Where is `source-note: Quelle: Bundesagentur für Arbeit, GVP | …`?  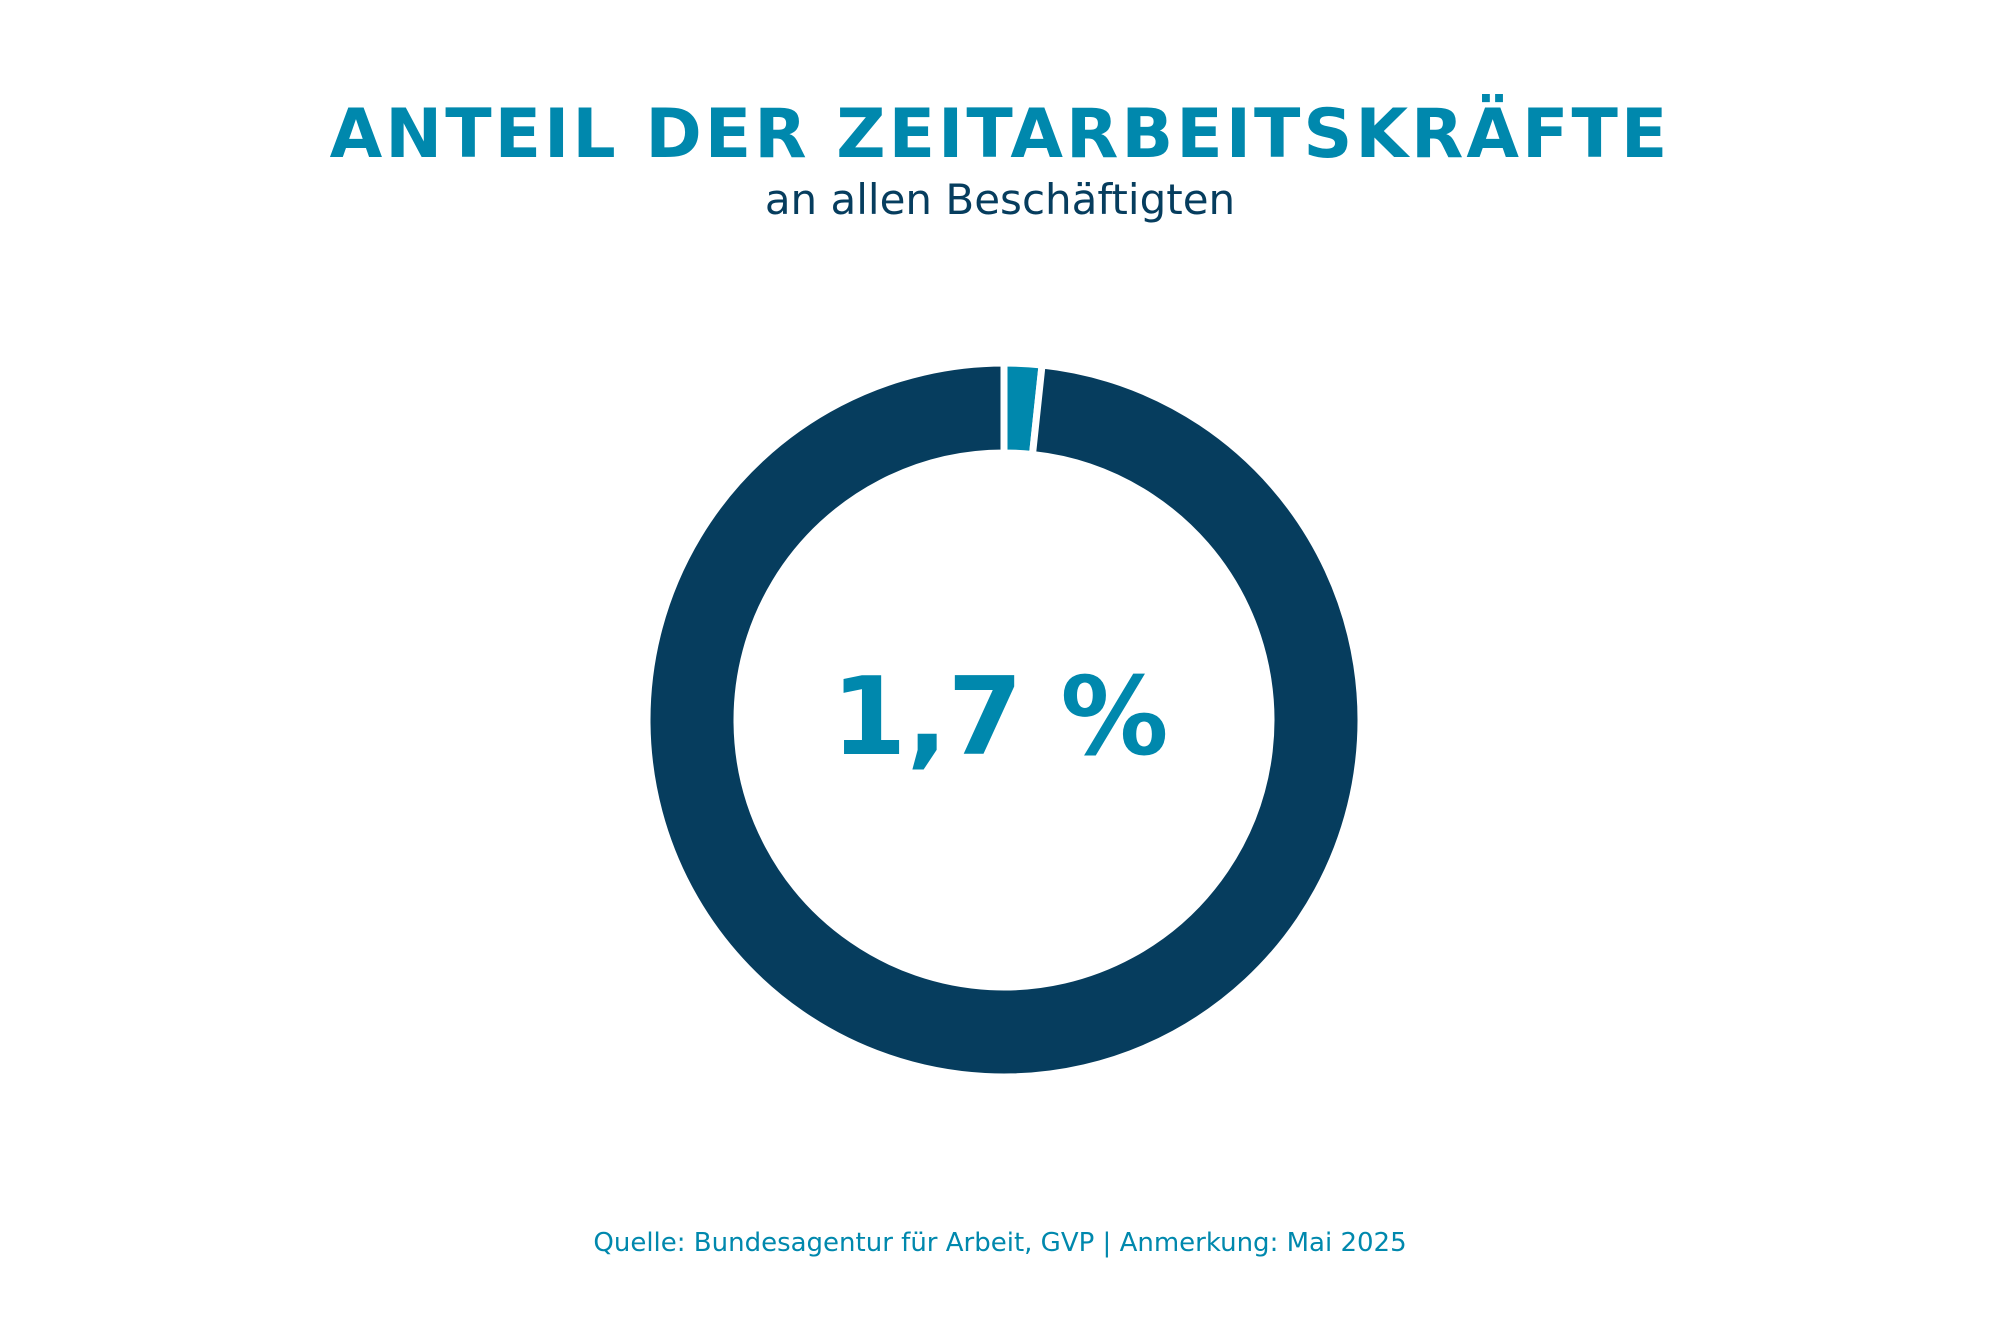 source-note: Quelle: Bundesagentur für Arbeit, GVP | … is located at coordinates (1000, 1243).